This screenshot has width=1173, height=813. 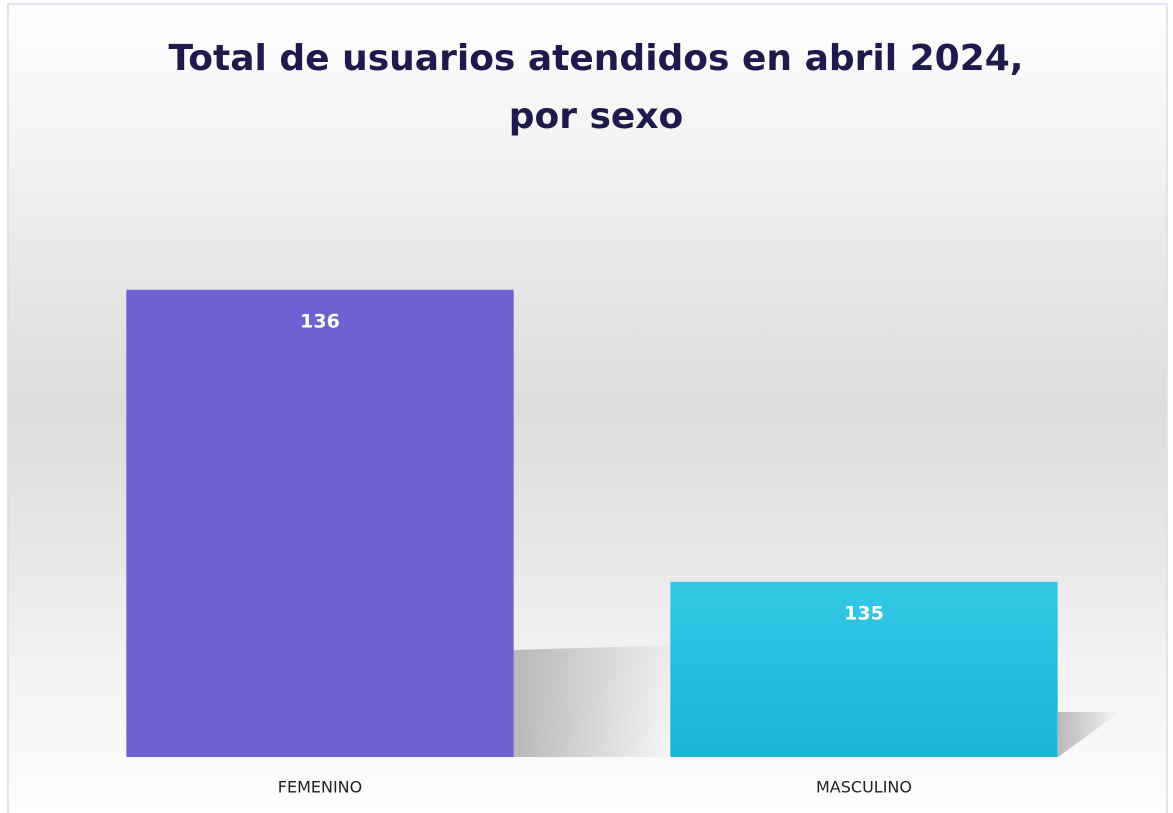 I want to click on x-tick-label: FEMENINO, so click(x=320, y=787).